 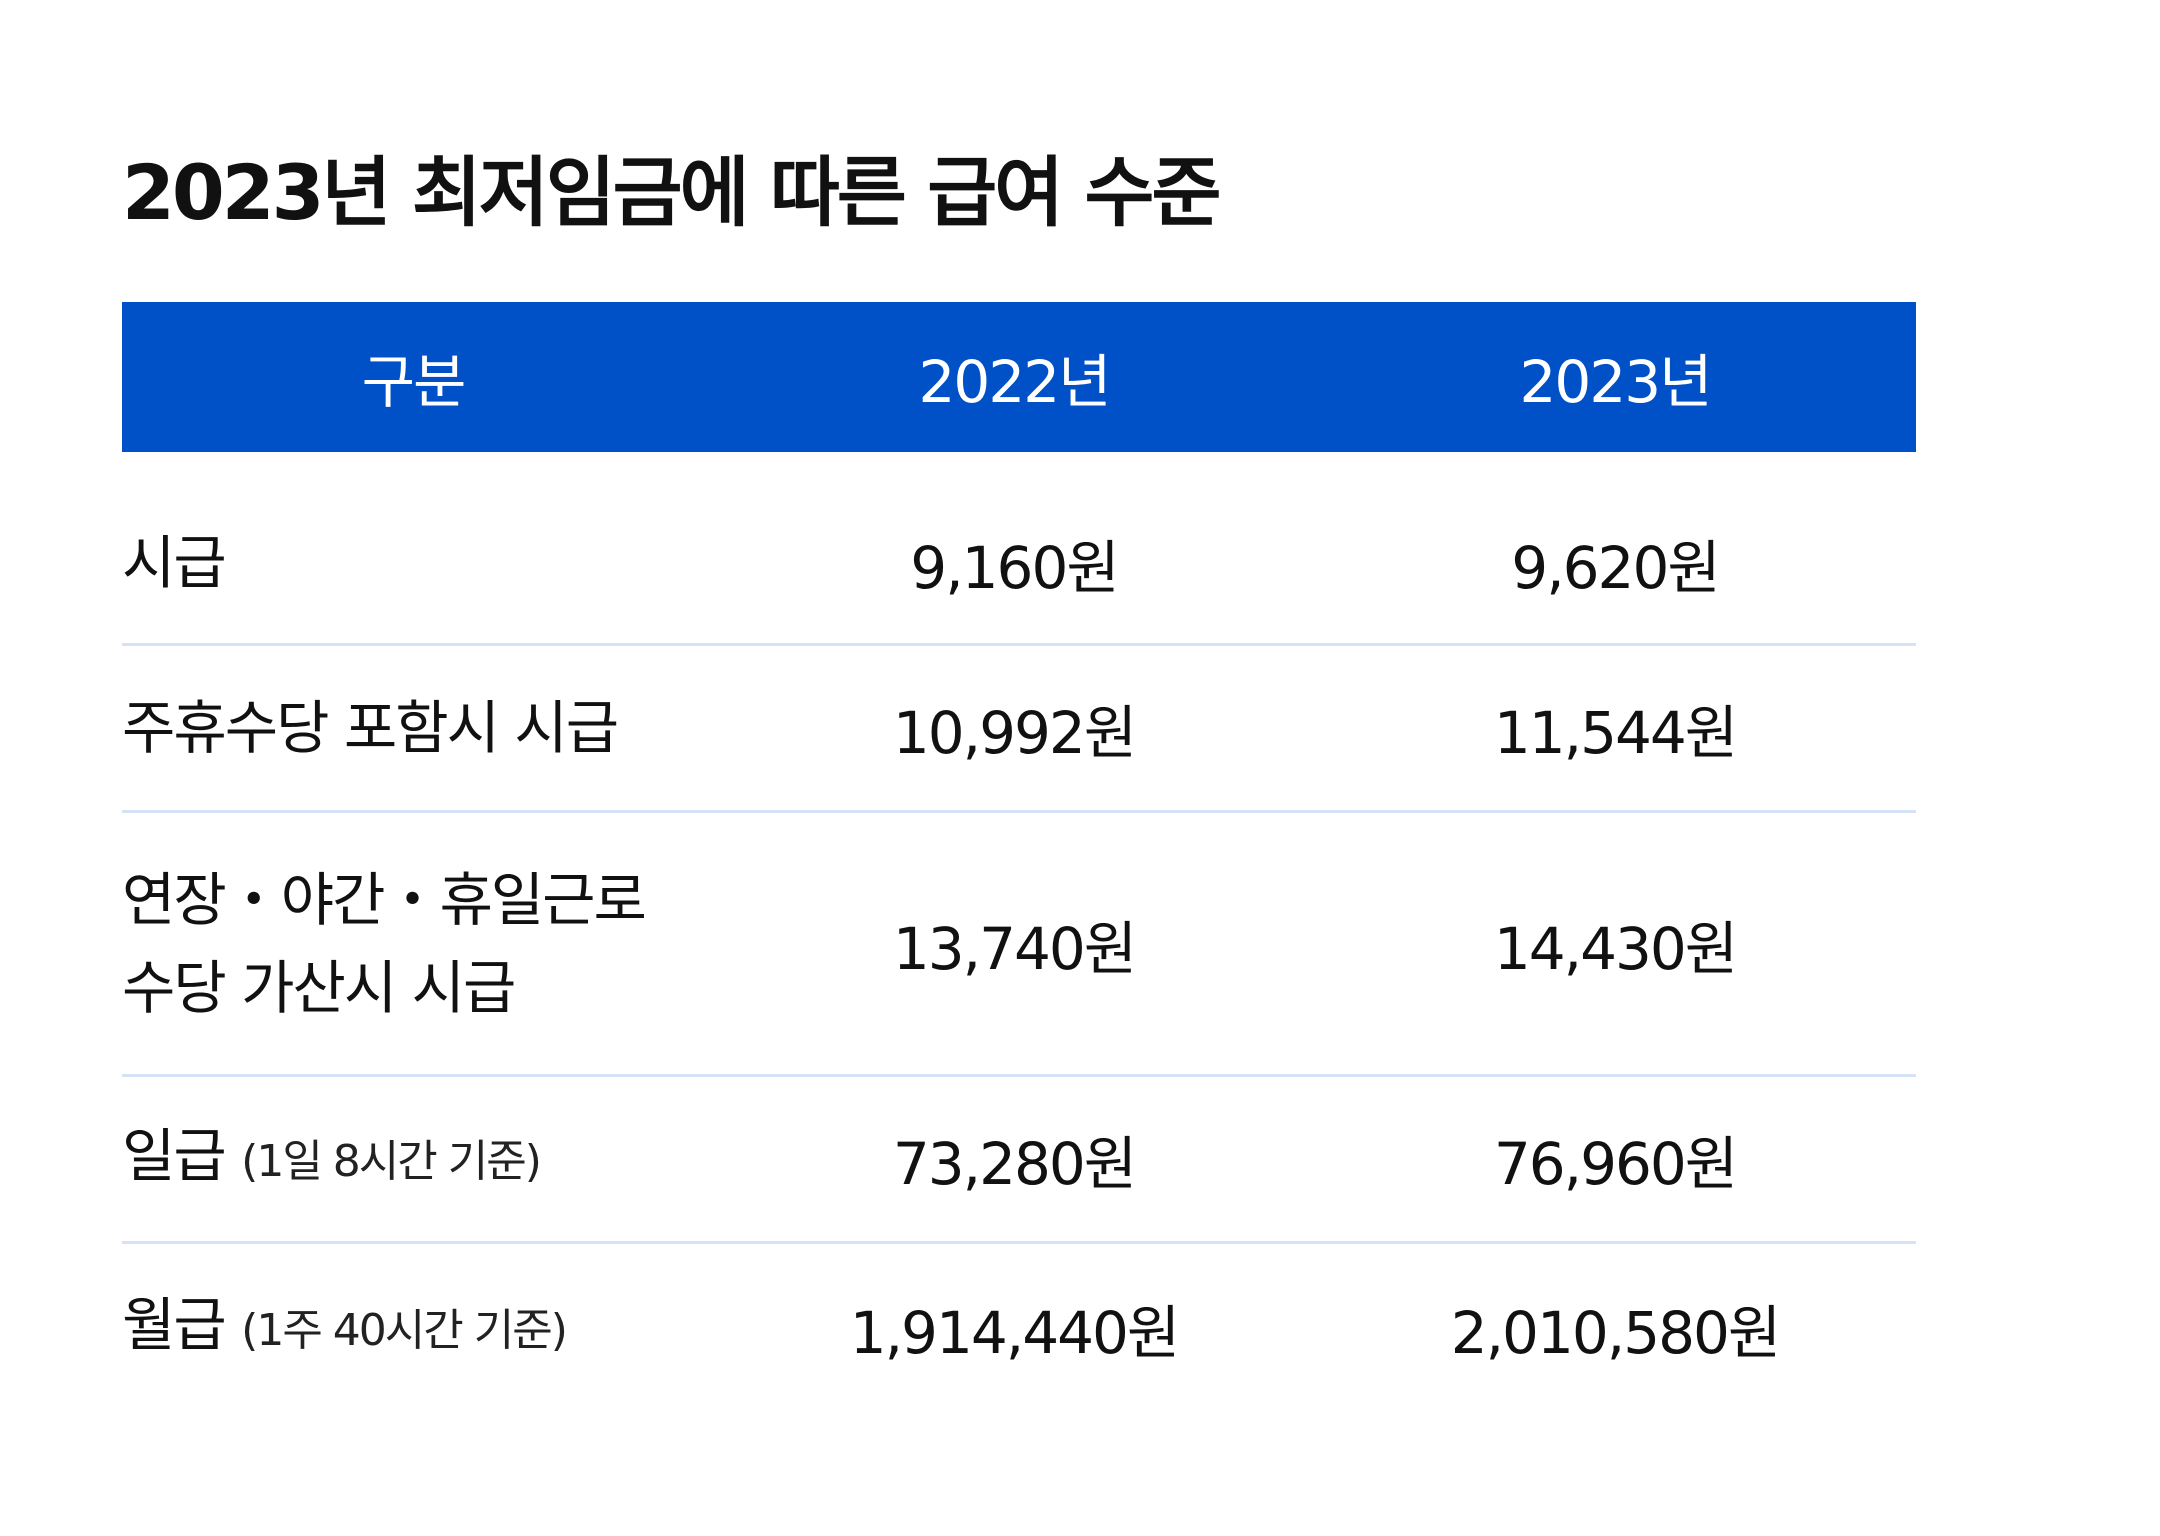 What do you see at coordinates (1616, 382) in the screenshot?
I see `header-2023: 2023년` at bounding box center [1616, 382].